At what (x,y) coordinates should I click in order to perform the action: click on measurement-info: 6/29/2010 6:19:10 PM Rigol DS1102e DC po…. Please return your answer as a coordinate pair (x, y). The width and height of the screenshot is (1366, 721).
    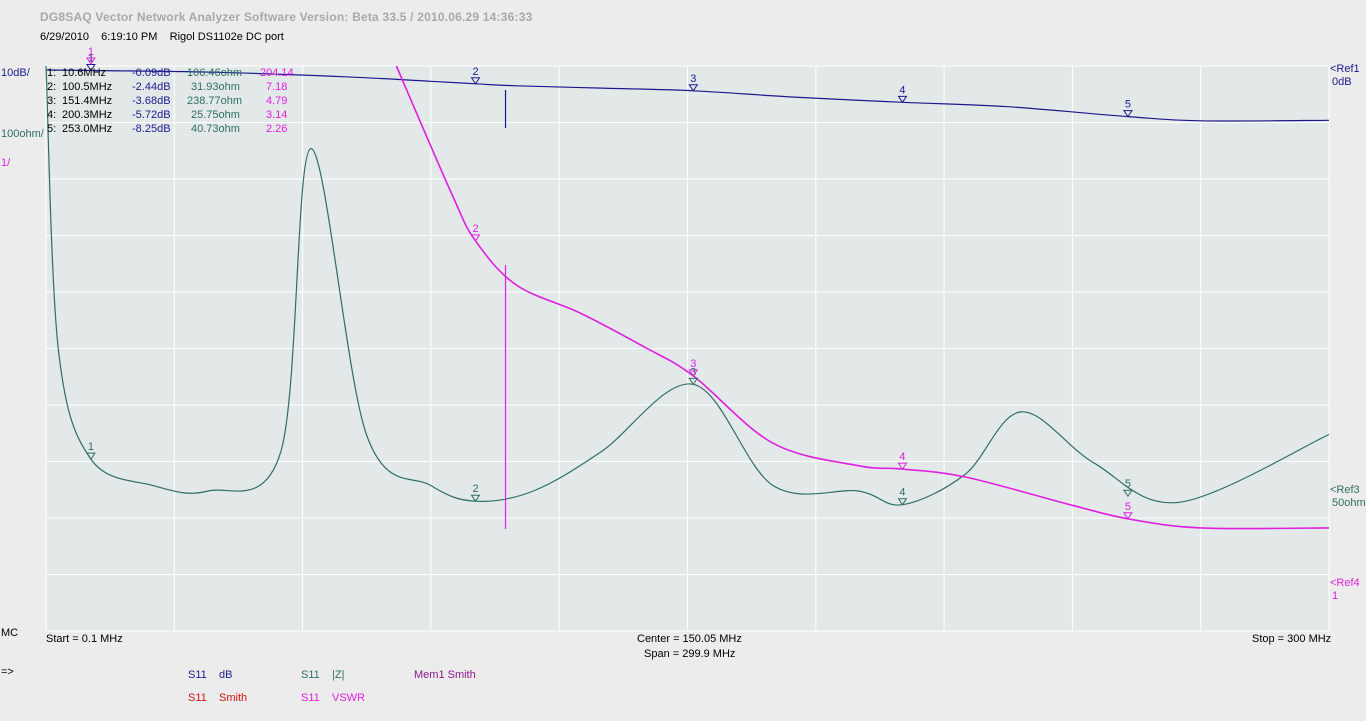
    Looking at the image, I should click on (162, 37).